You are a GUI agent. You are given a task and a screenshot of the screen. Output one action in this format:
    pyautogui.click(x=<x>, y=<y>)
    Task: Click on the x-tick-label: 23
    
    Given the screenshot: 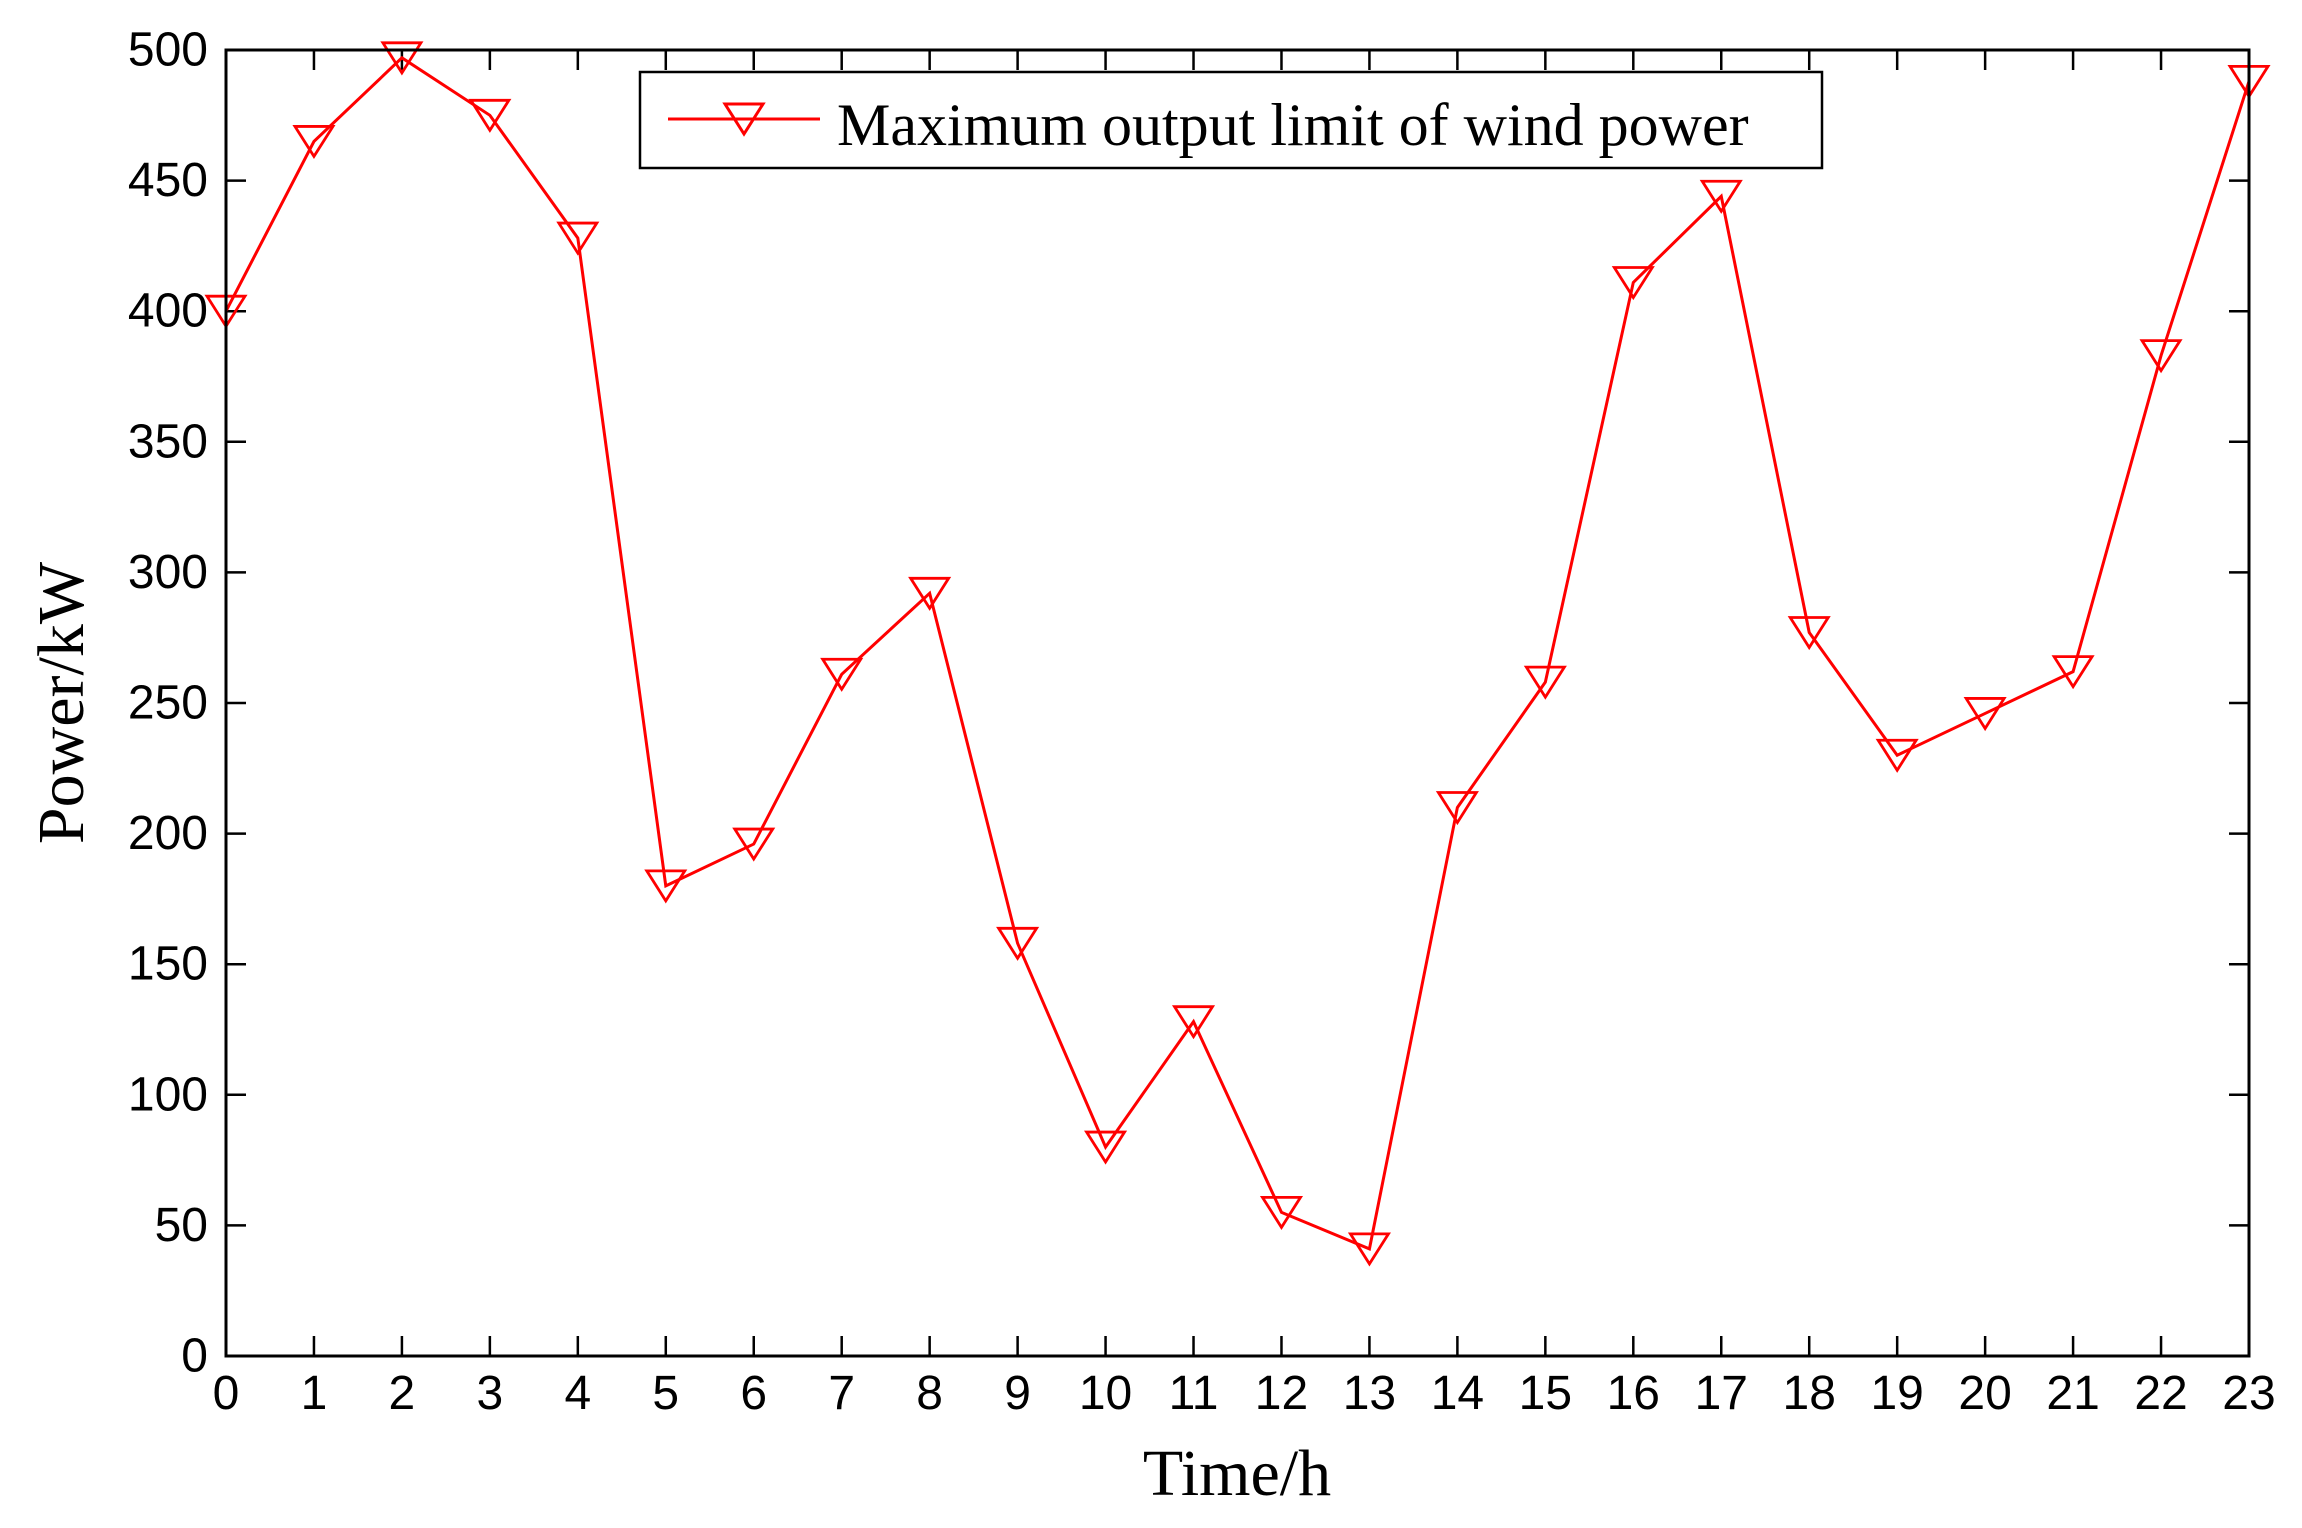 What is the action you would take?
    pyautogui.click(x=2248, y=1393)
    